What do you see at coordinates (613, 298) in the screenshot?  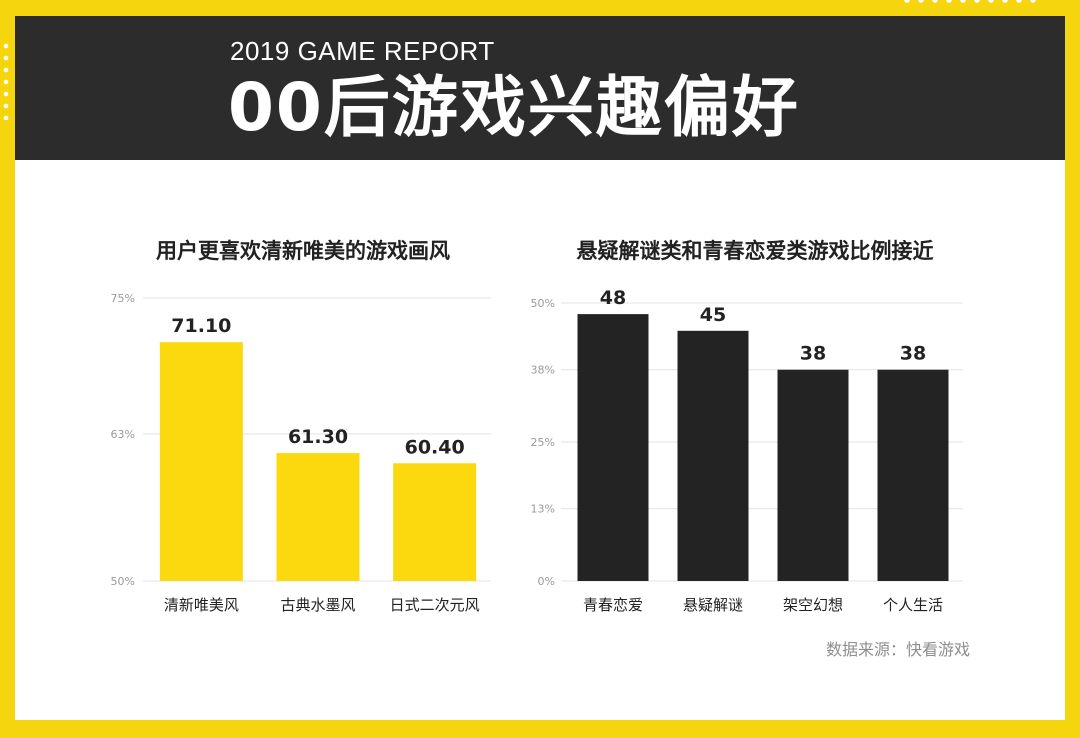 I see `genre-data-label: 48` at bounding box center [613, 298].